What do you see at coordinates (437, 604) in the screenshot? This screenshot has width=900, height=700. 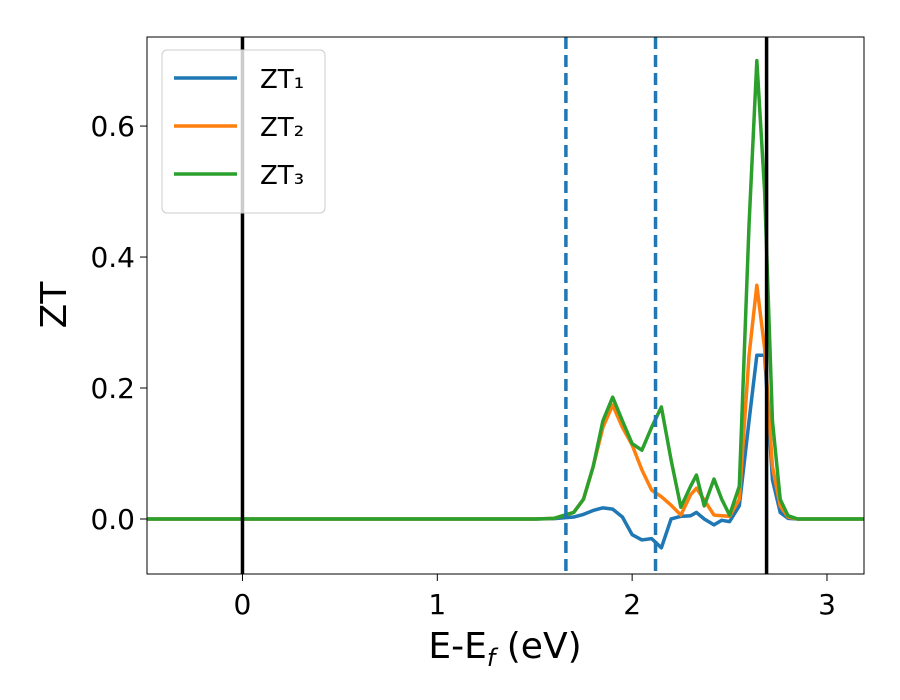 I see `x-tick-label: 1` at bounding box center [437, 604].